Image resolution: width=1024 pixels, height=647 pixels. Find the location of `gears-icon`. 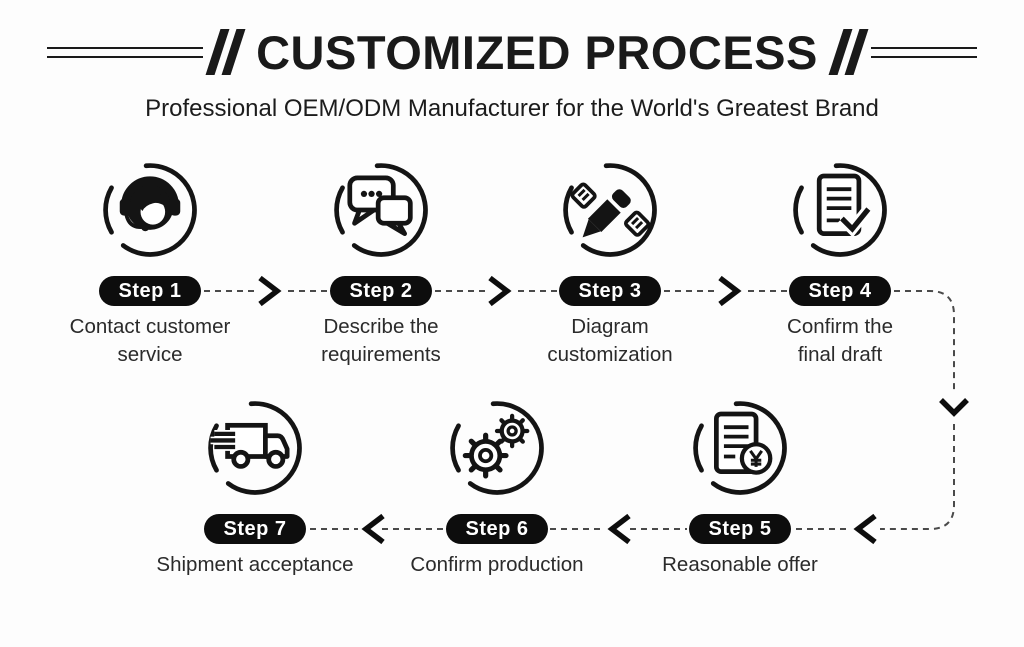

gears-icon is located at coordinates (497, 448).